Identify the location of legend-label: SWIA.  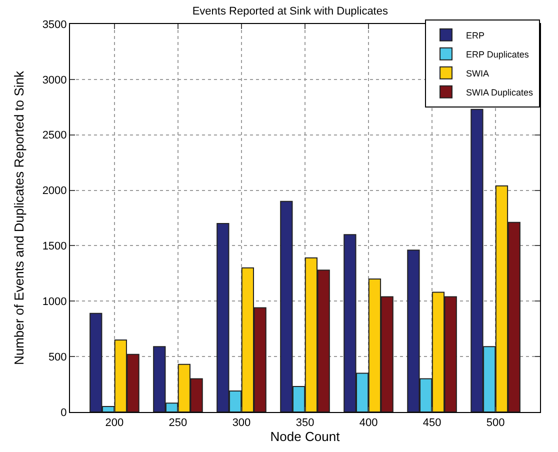
(478, 73).